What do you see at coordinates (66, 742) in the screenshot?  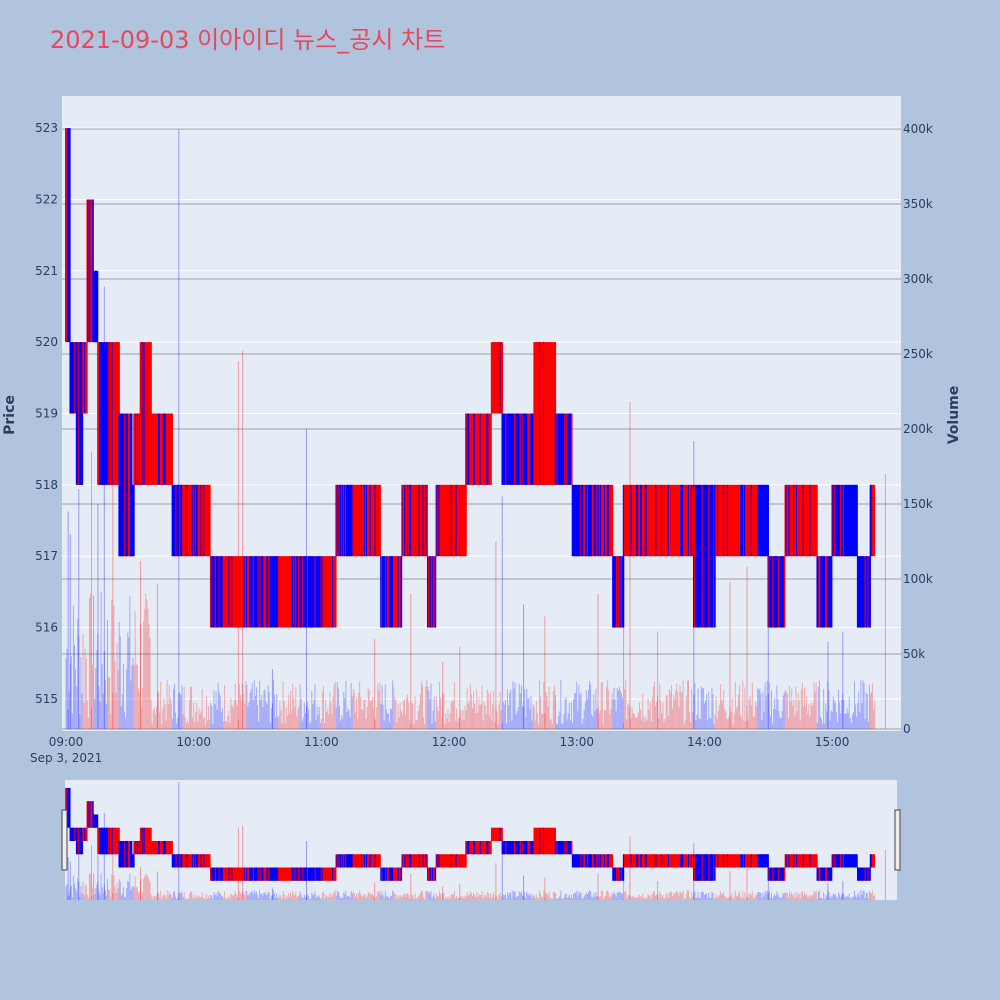 I see `time-tick-label: 09:00` at bounding box center [66, 742].